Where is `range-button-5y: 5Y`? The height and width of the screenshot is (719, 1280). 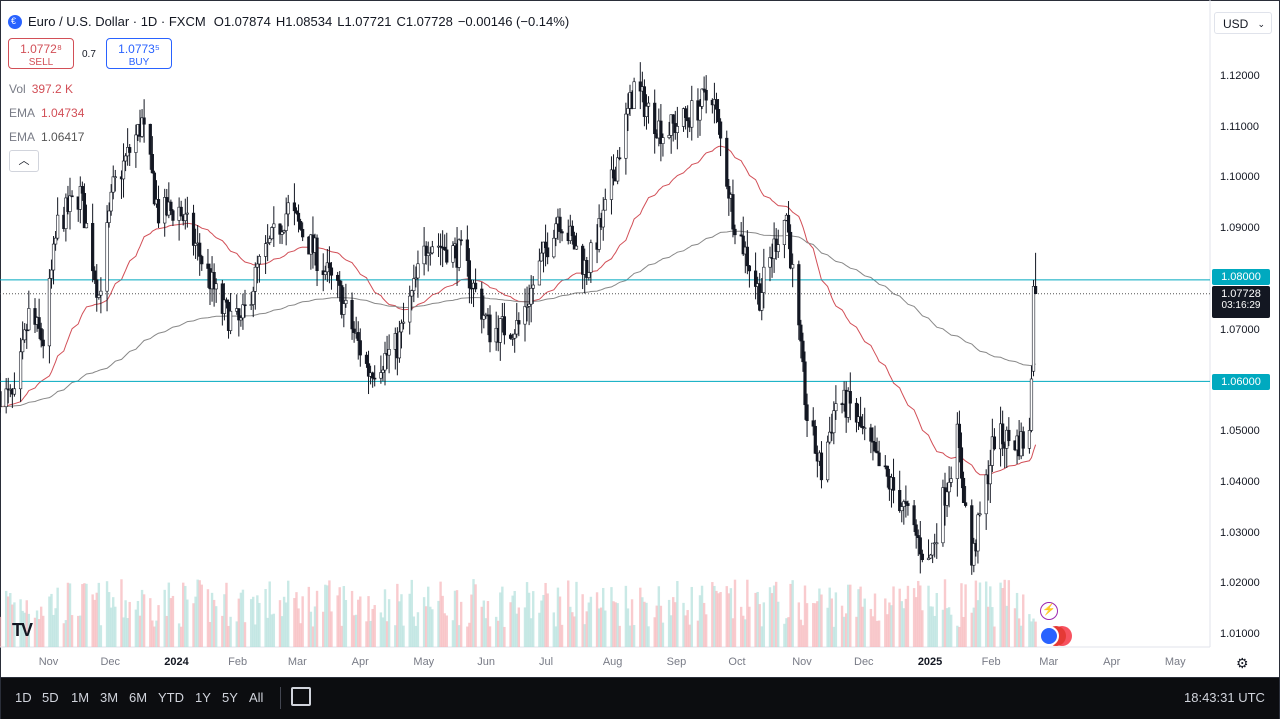
range-button-5y: 5Y is located at coordinates (230, 697).